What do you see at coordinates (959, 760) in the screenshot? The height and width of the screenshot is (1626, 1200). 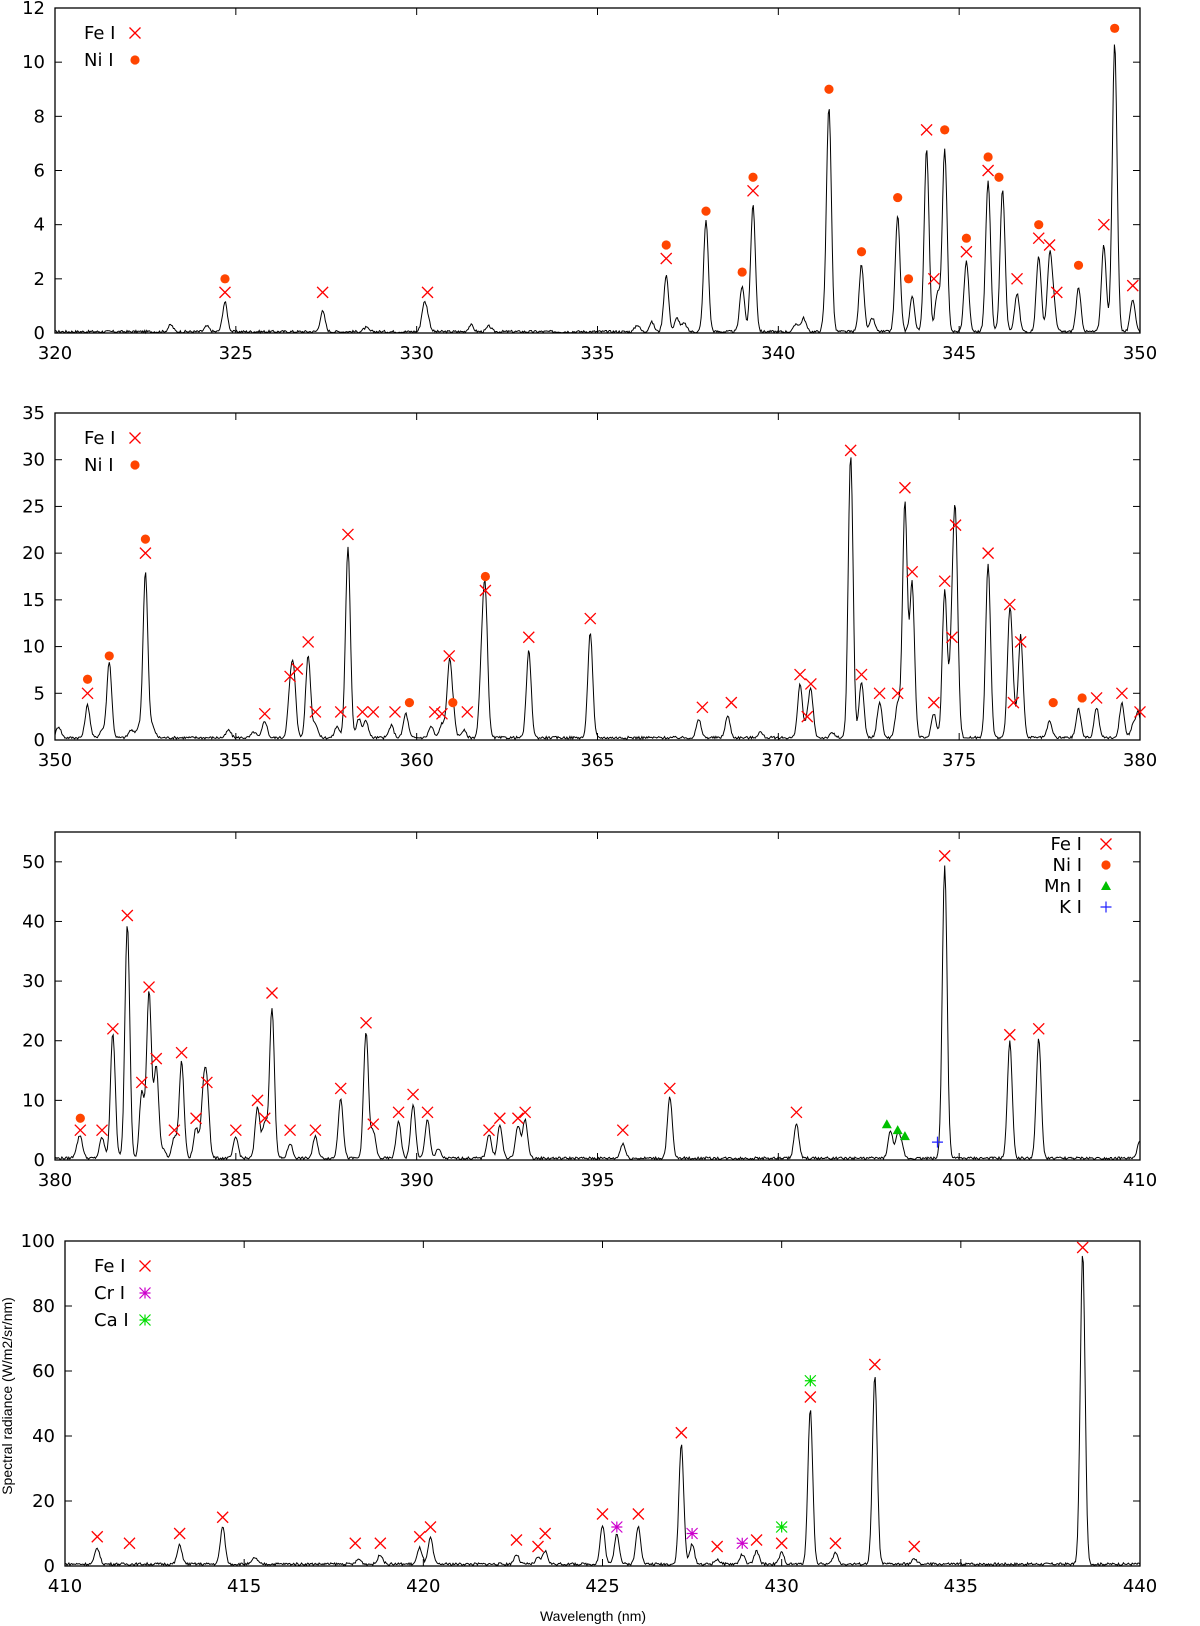 I see `x-tick-label: 375` at bounding box center [959, 760].